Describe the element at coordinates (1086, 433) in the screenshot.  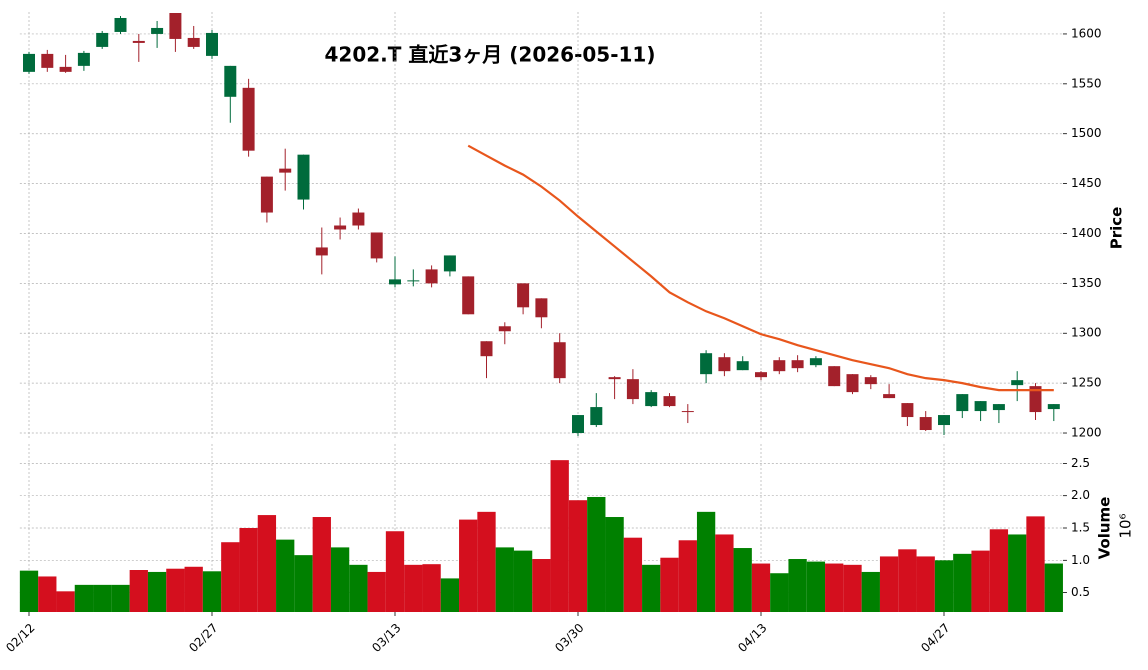
I see `y-tick-label: 1200` at that location.